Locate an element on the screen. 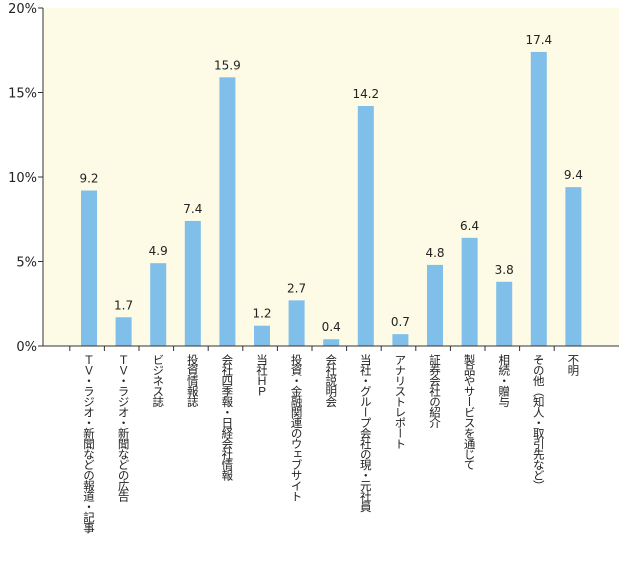 The width and height of the screenshot is (623, 567). category-label: アナリストレポート is located at coordinates (400, 401).